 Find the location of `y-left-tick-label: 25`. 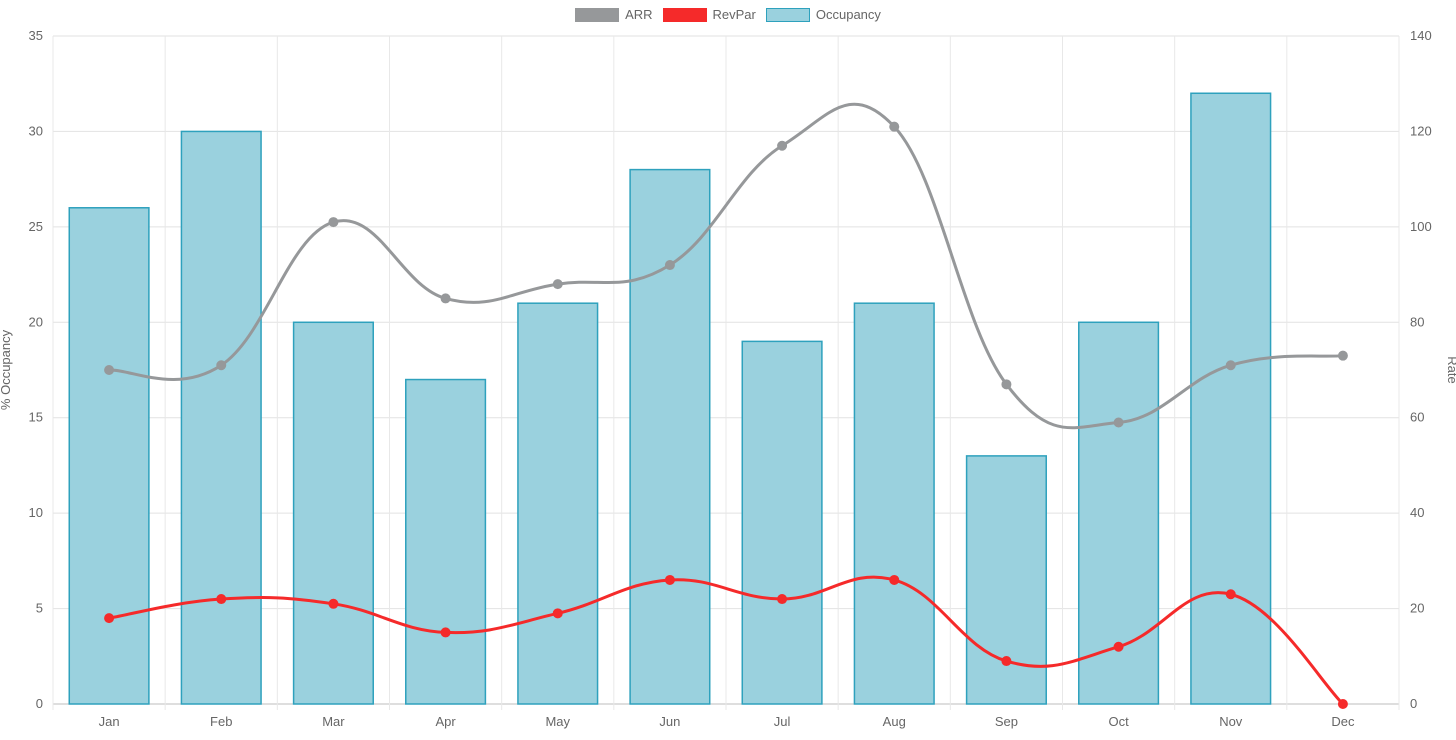

y-left-tick-label: 25 is located at coordinates (36, 226).